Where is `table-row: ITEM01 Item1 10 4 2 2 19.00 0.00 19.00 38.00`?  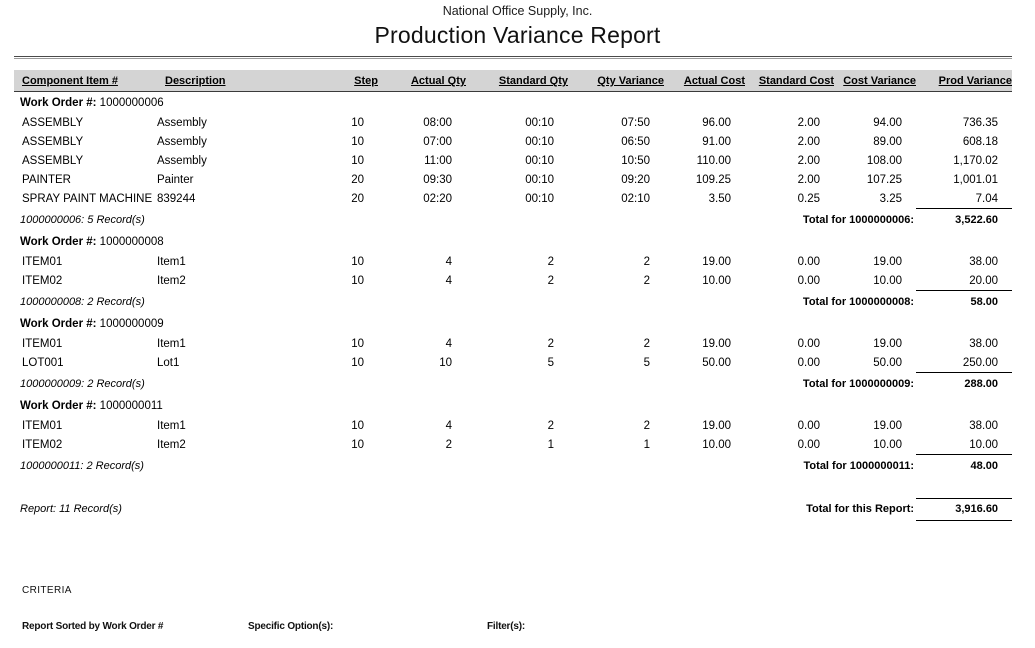 table-row: ITEM01 Item1 10 4 2 2 19.00 0.00 19.00 38.00 is located at coordinates (513, 426).